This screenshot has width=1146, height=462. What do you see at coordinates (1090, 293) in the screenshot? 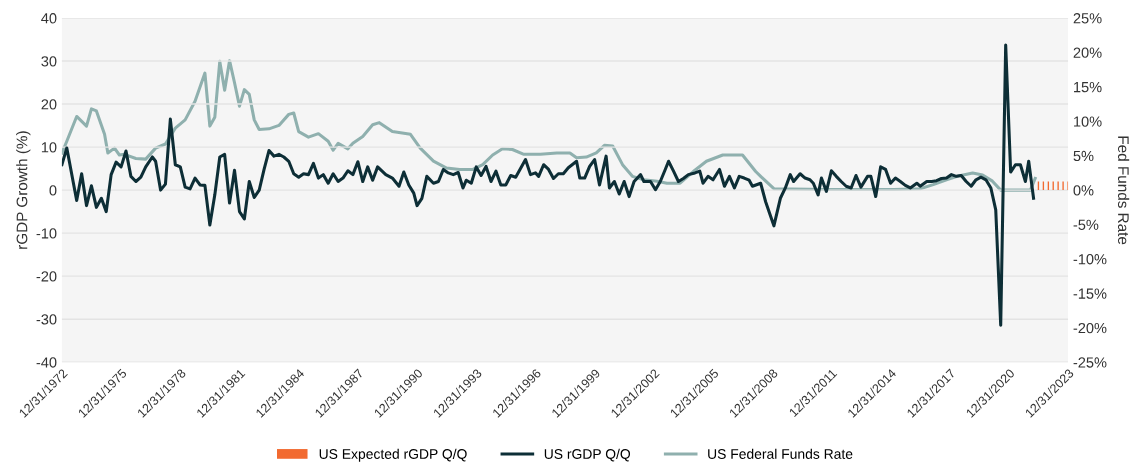
I see `y2-tick-label: -15%` at bounding box center [1090, 293].